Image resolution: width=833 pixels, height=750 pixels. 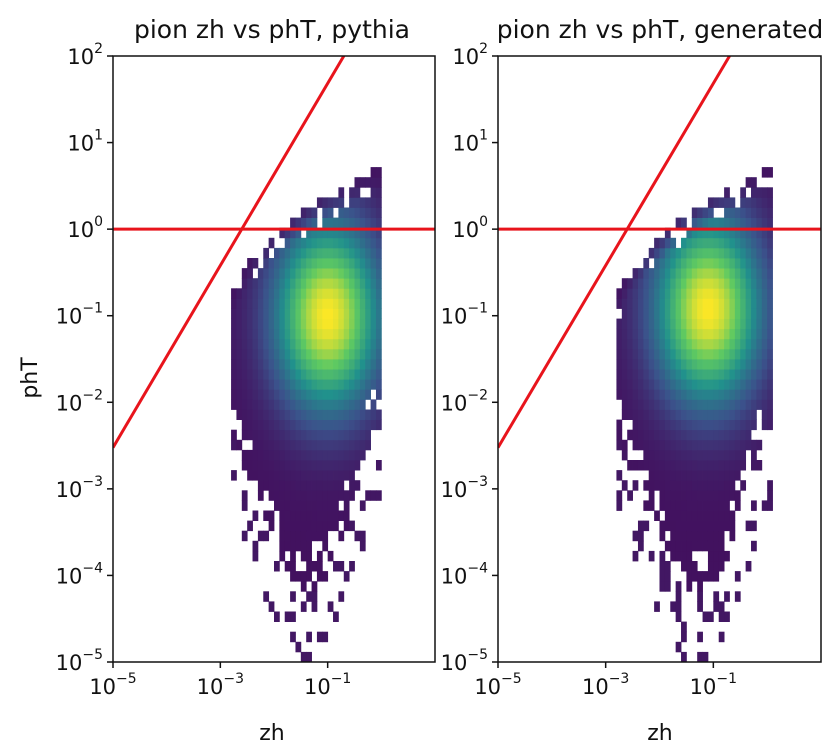 I want to click on x-tick-label: 10−1, so click(x=327, y=685).